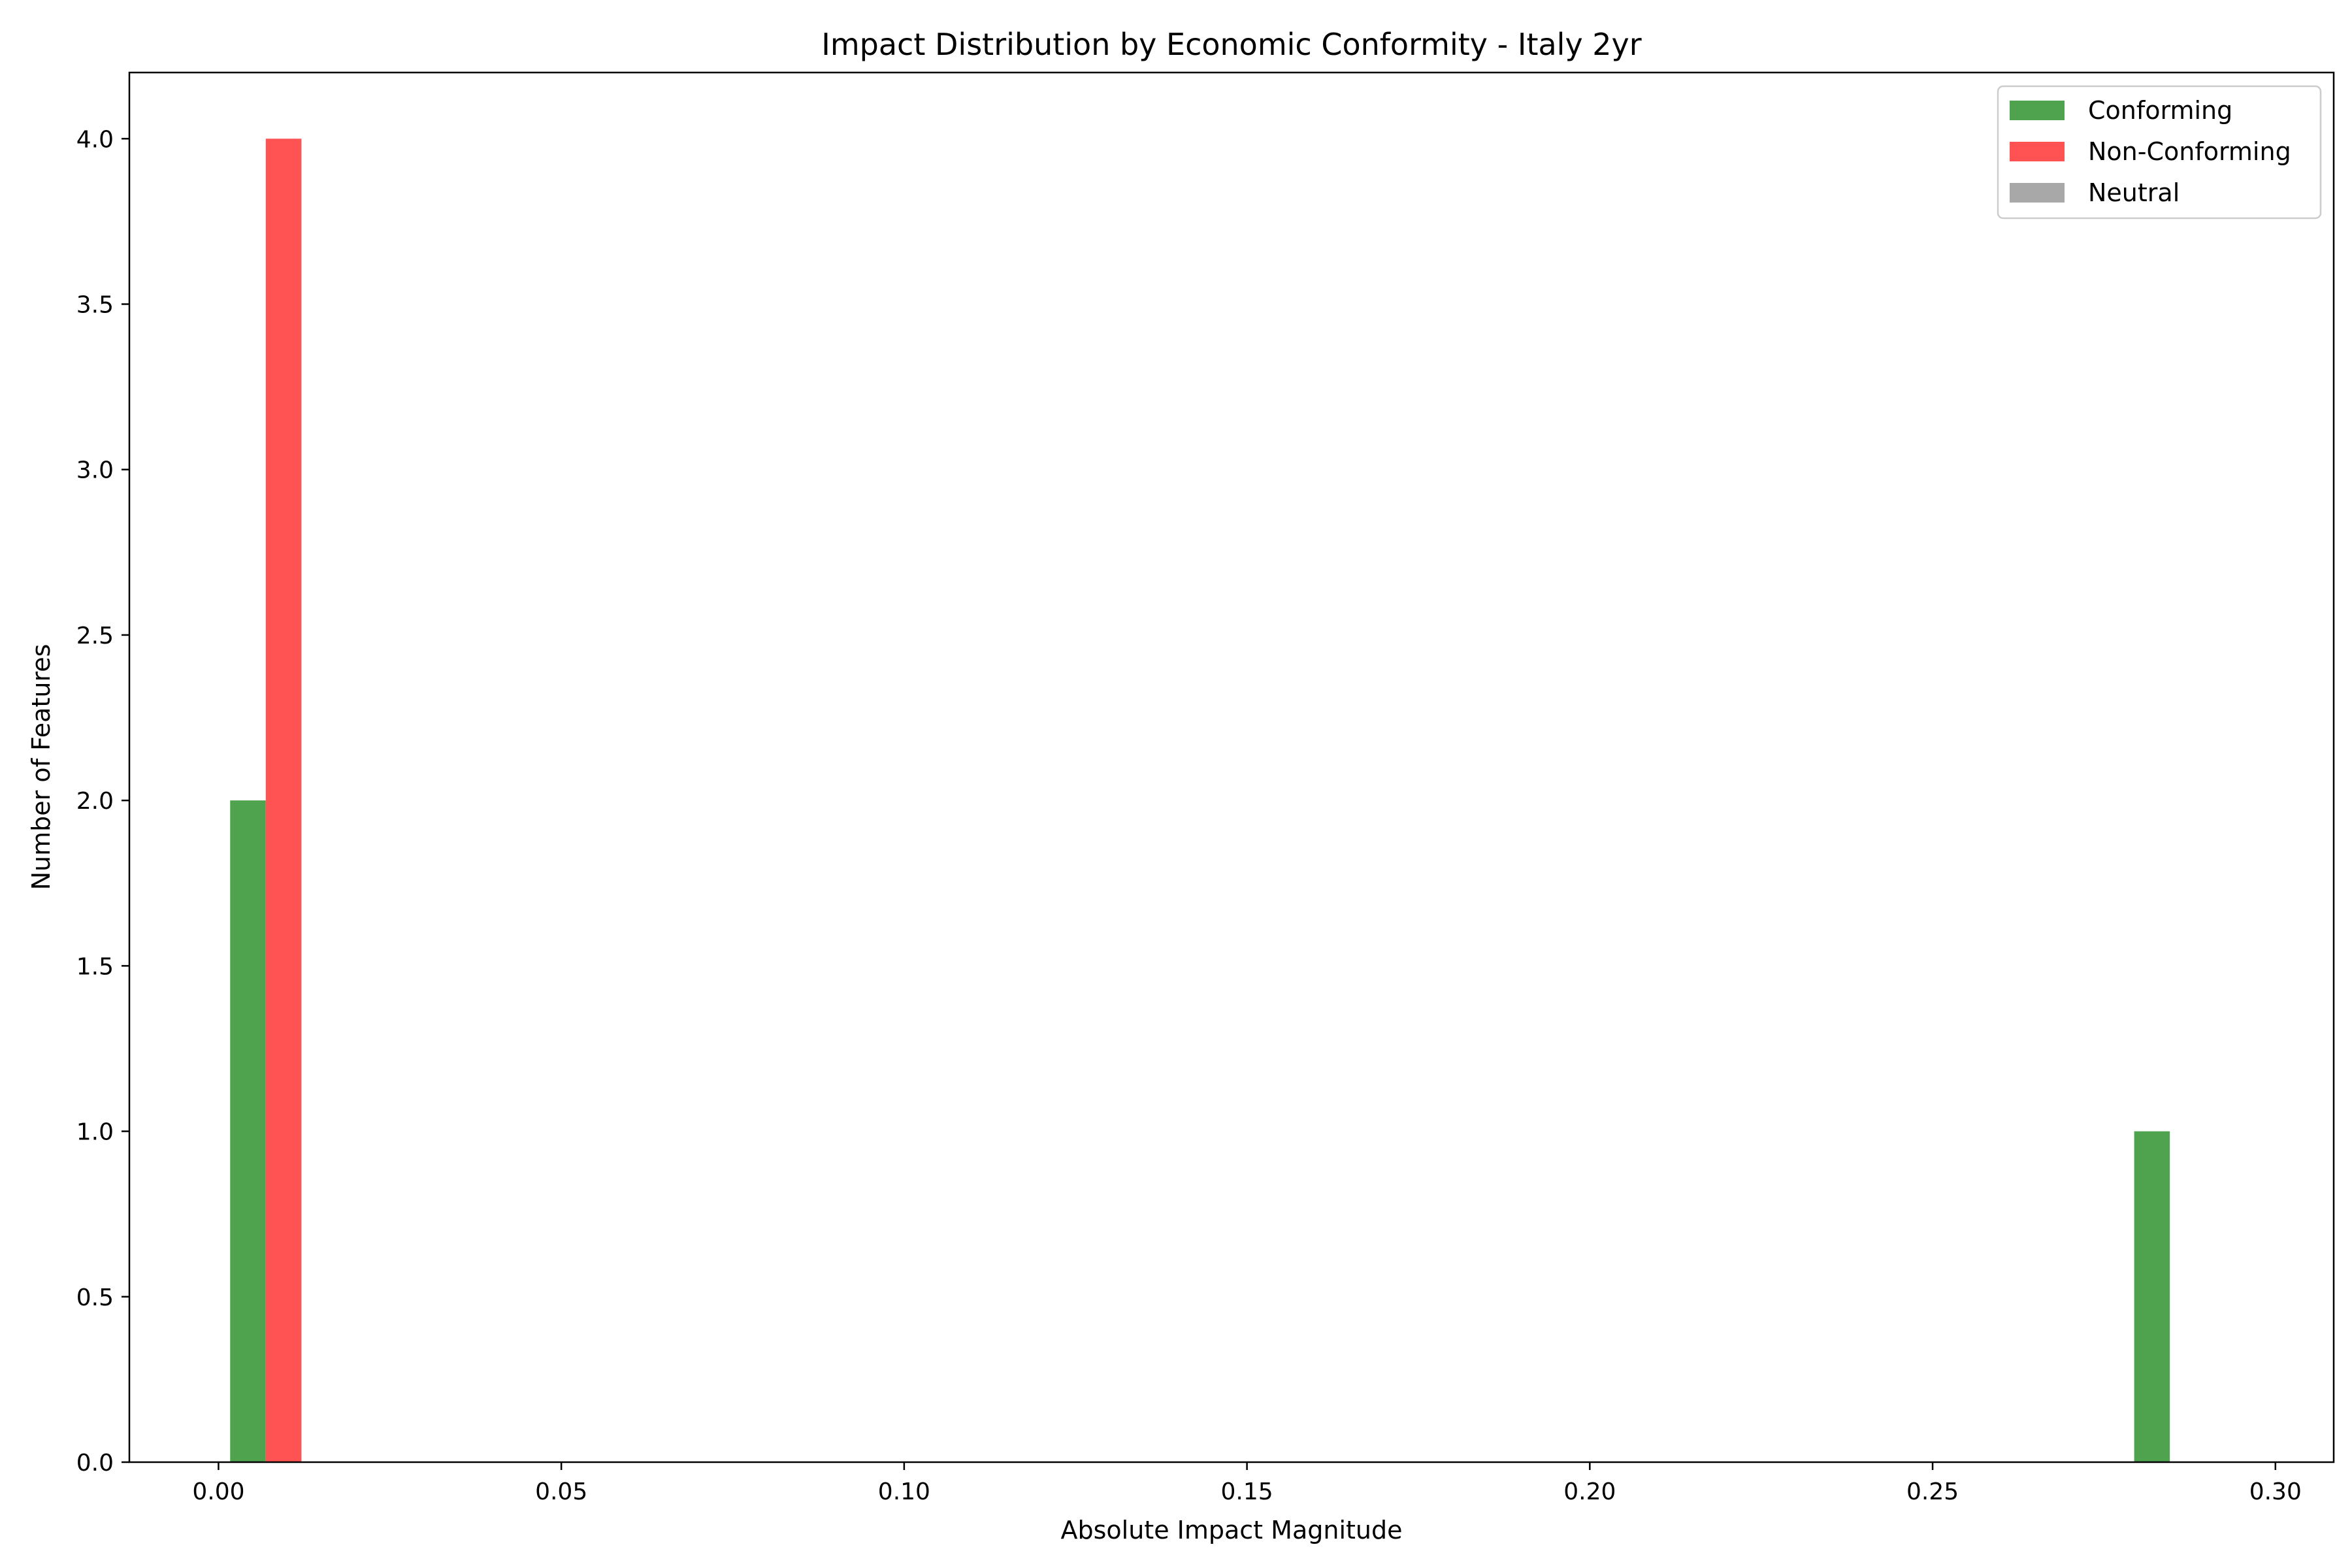 Image resolution: width=2352 pixels, height=1568 pixels. What do you see at coordinates (41, 767) in the screenshot?
I see `y-axis-label: Number of Features` at bounding box center [41, 767].